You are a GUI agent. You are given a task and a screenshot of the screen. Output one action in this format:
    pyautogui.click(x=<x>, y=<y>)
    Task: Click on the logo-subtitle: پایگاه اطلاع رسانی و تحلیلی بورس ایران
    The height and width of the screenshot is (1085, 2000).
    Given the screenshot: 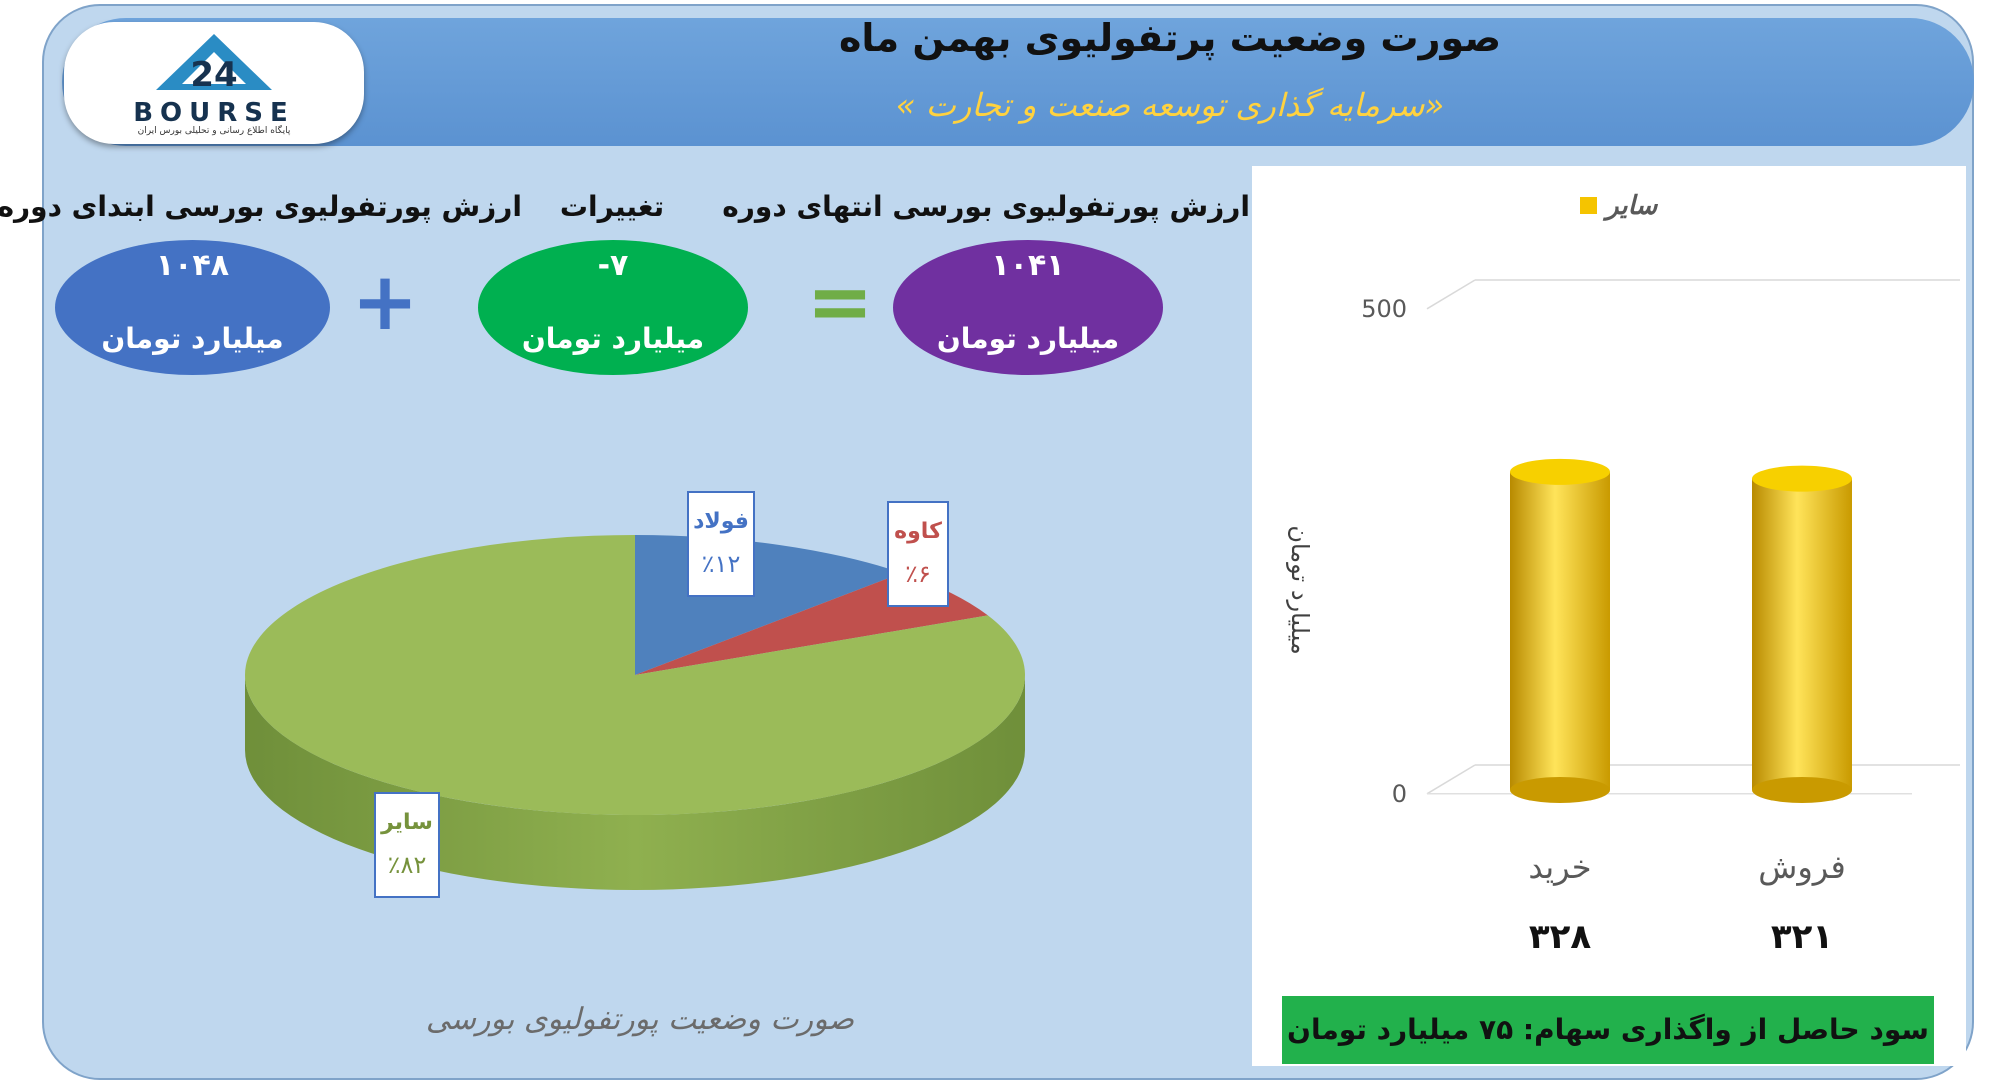 What is the action you would take?
    pyautogui.click(x=214, y=131)
    